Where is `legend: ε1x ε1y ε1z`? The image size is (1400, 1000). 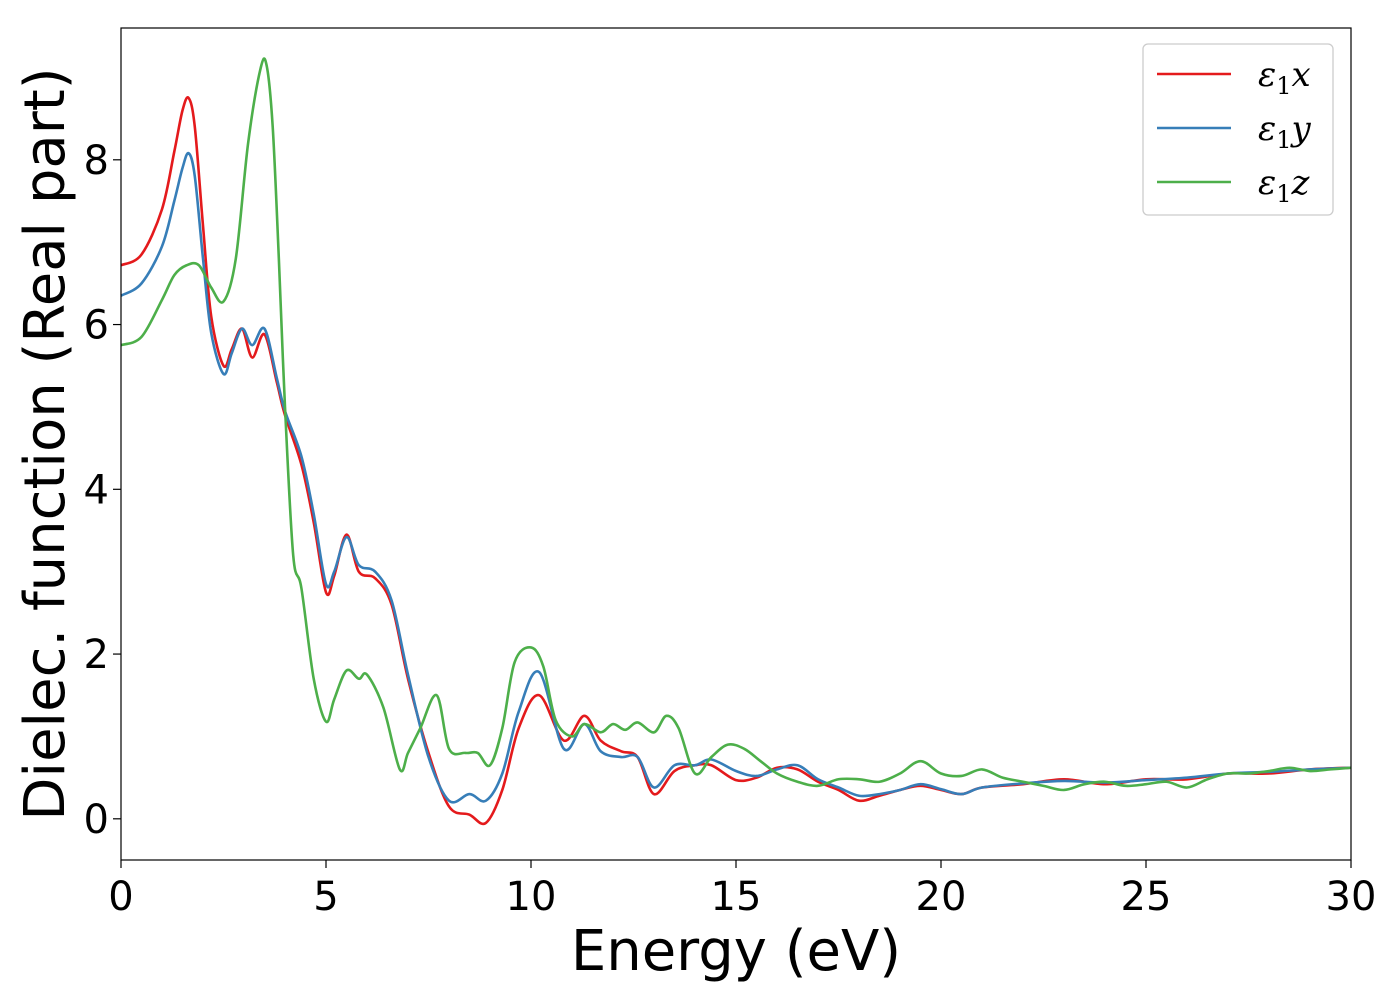
legend: ε1x ε1y ε1z is located at coordinates (1238, 129).